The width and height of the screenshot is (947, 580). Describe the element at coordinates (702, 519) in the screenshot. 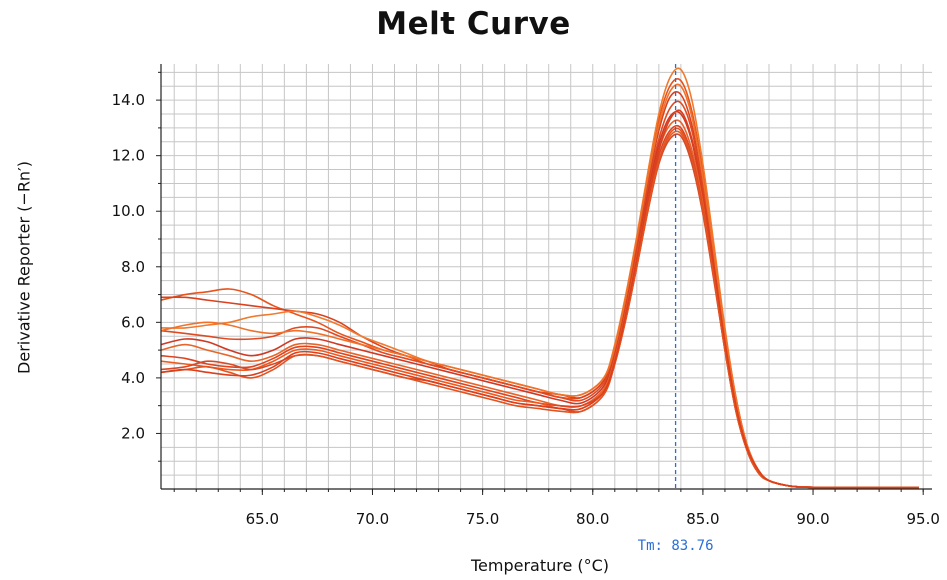

I see `x-tick-label: 85.0` at that location.